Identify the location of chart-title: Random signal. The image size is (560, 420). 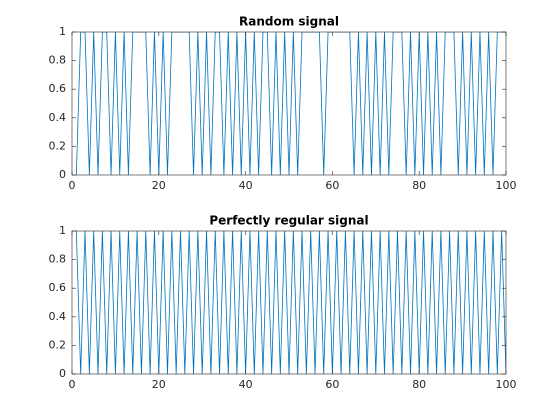
(289, 22).